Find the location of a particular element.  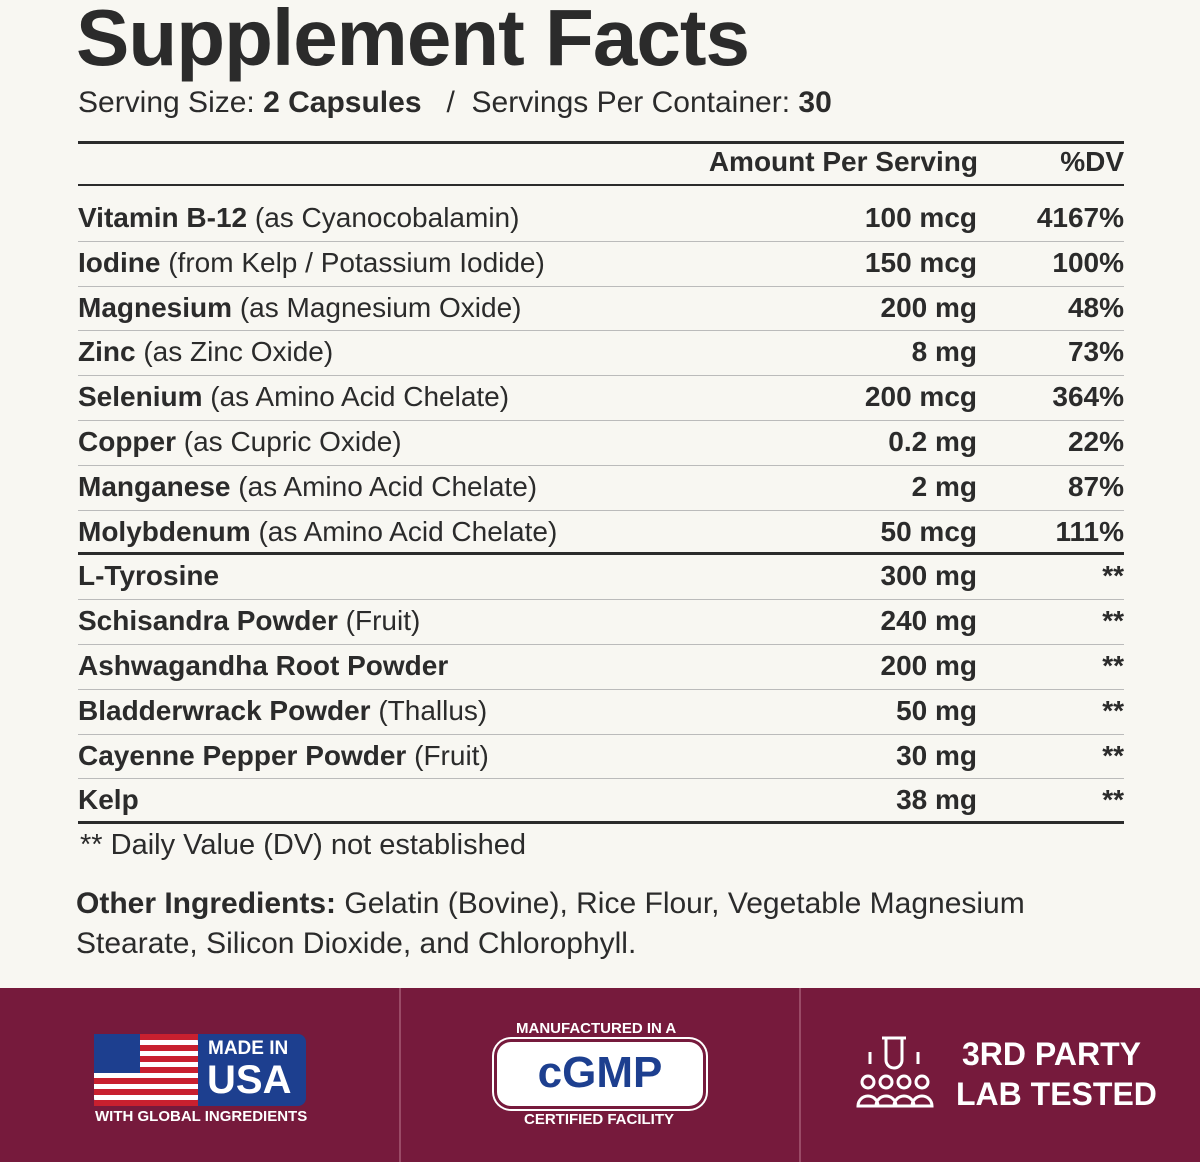

top-rule is located at coordinates (601, 142).